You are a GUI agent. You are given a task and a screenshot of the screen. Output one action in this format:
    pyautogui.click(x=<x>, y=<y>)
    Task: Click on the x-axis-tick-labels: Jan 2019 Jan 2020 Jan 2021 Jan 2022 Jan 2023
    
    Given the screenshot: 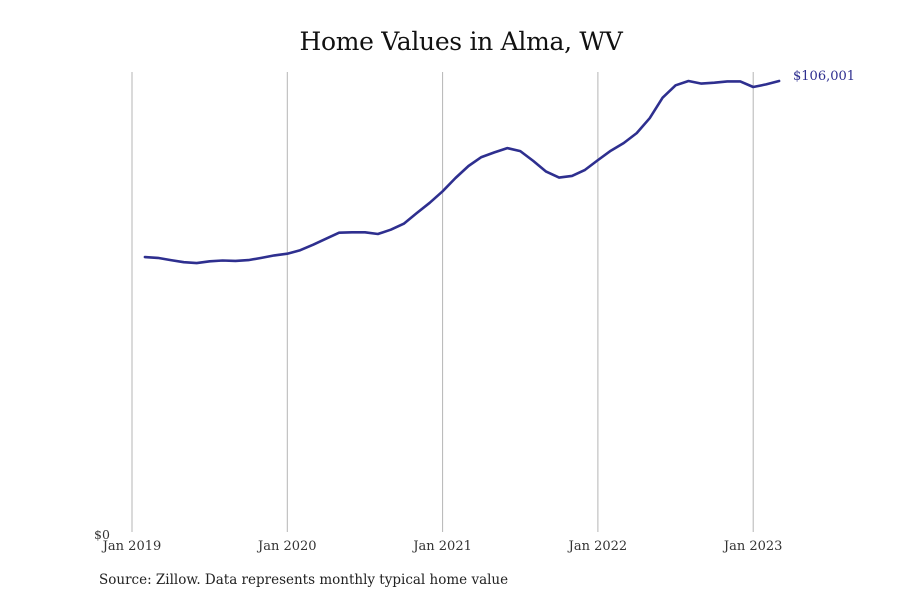 What is the action you would take?
    pyautogui.click(x=442, y=546)
    